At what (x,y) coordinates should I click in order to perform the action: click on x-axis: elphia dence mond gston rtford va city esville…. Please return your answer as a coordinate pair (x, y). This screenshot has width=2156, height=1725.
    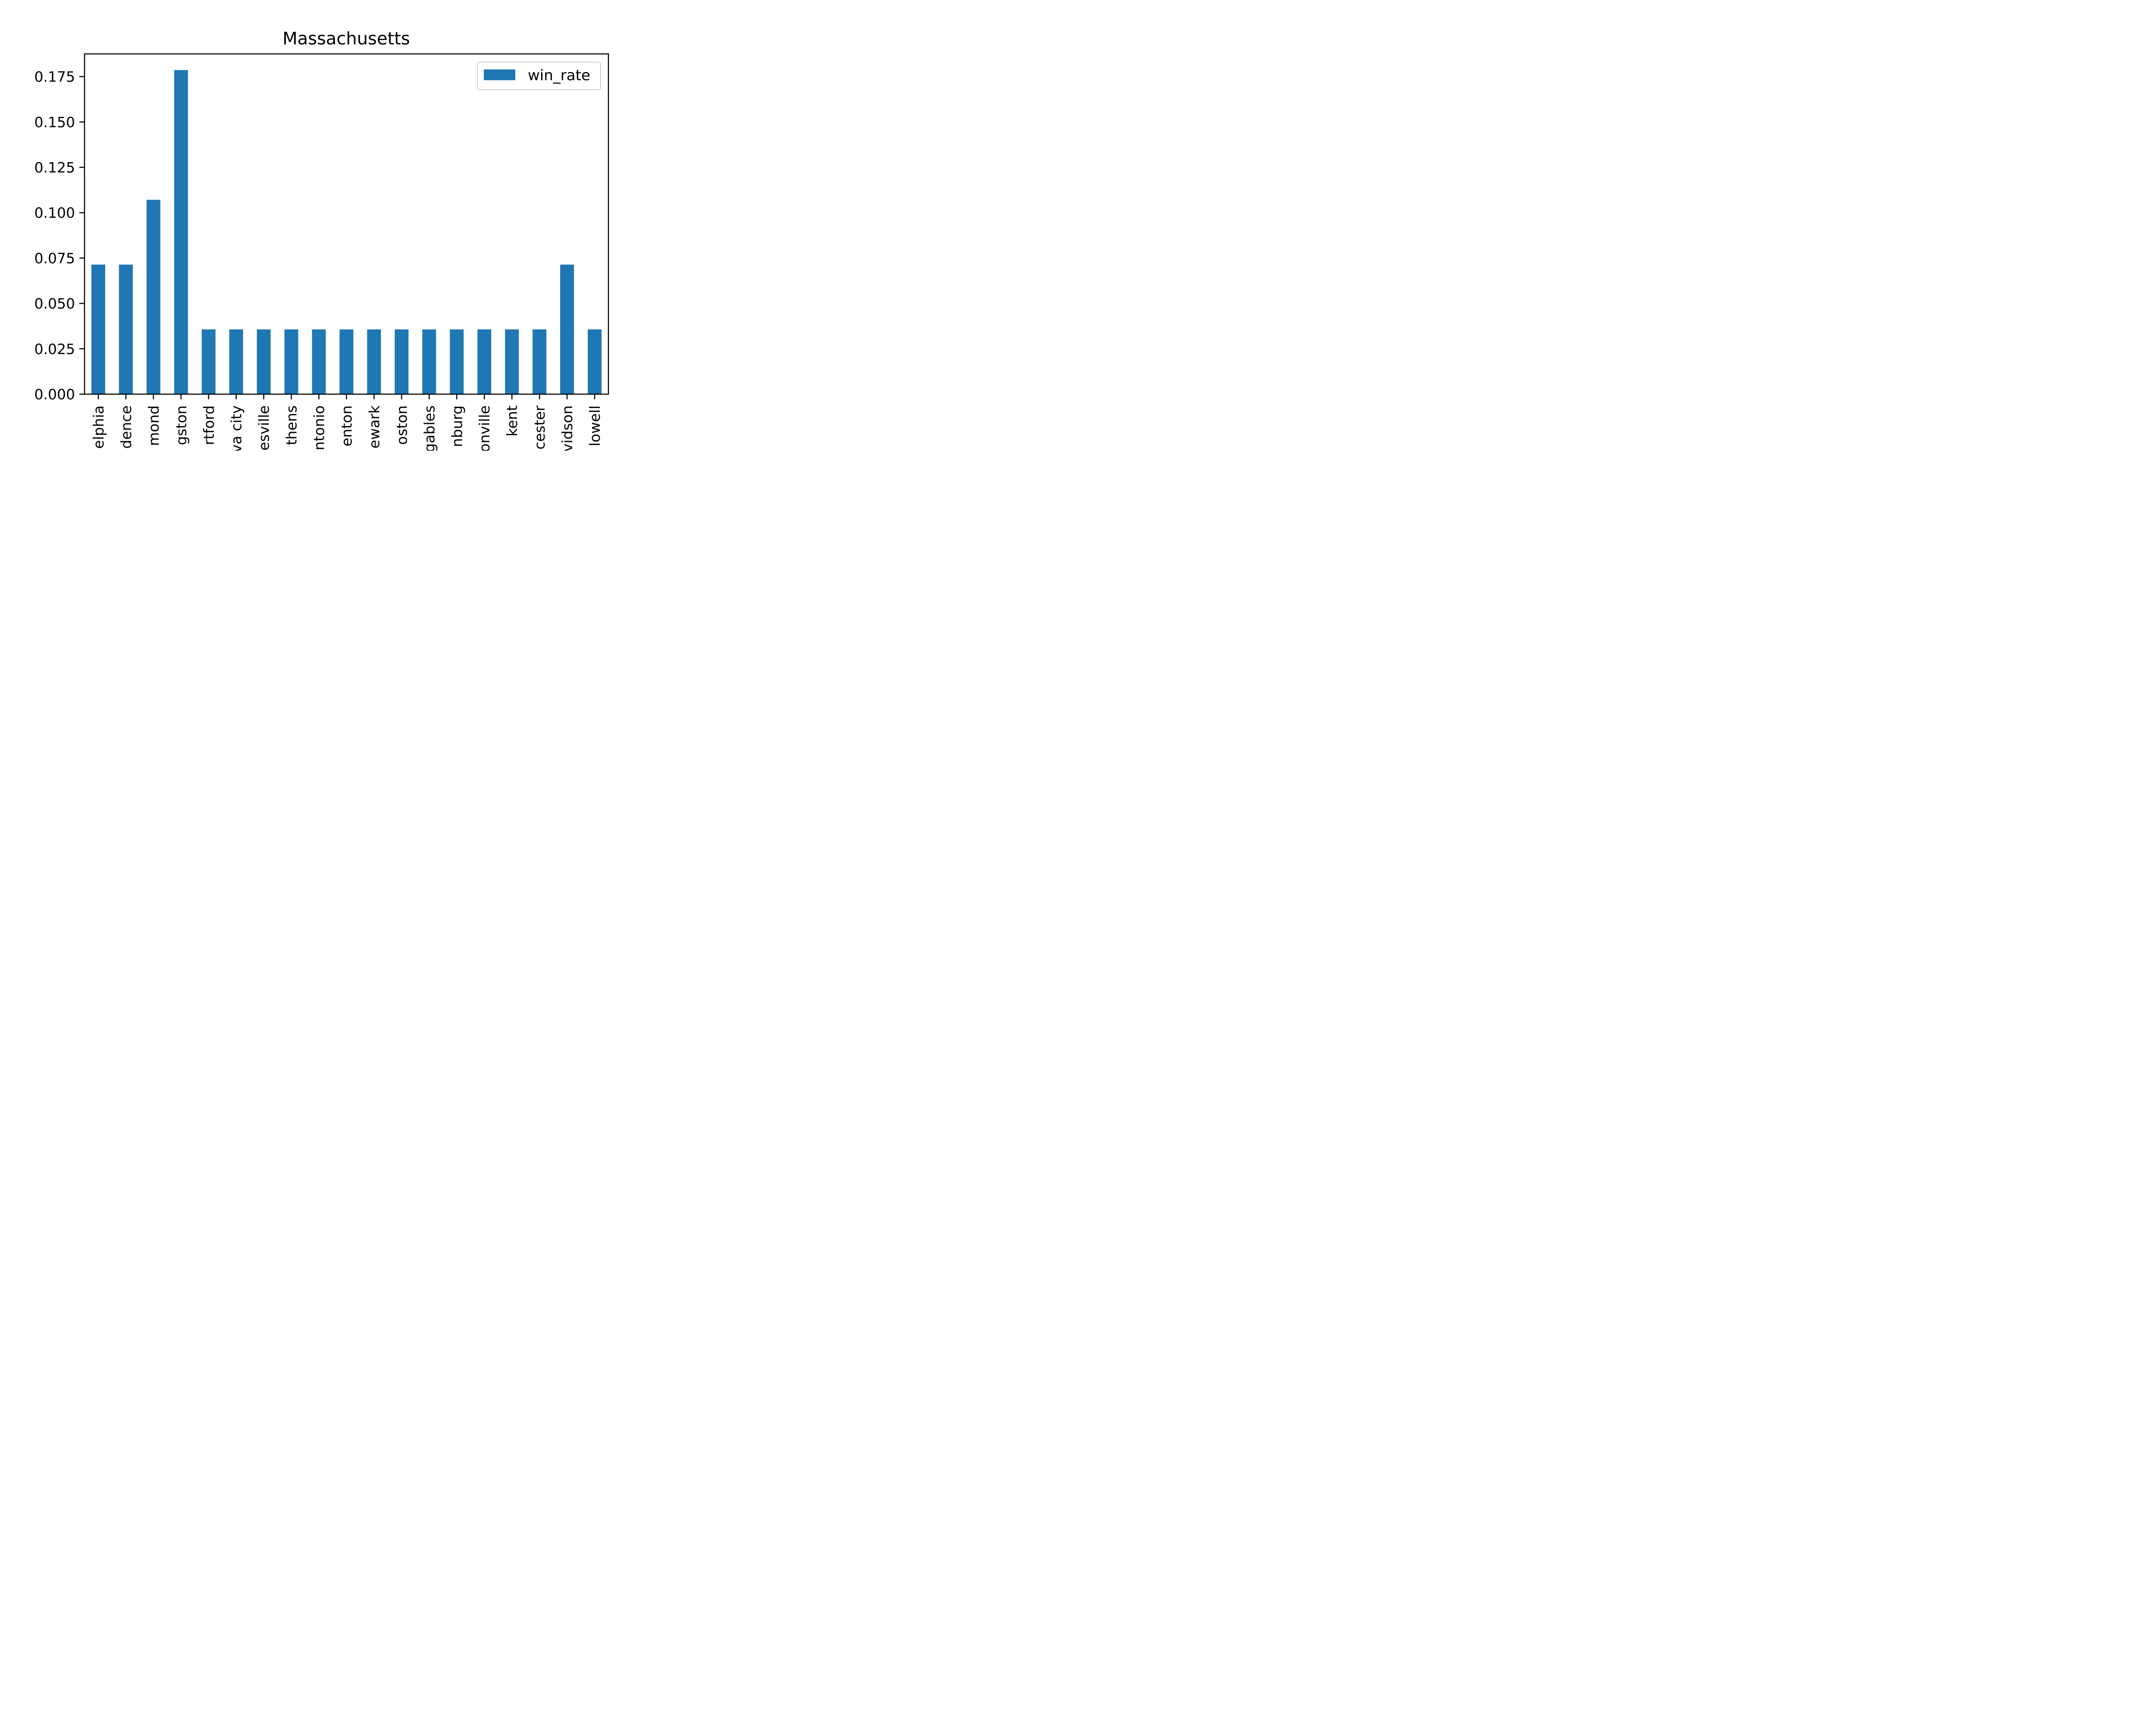
    Looking at the image, I should click on (346, 423).